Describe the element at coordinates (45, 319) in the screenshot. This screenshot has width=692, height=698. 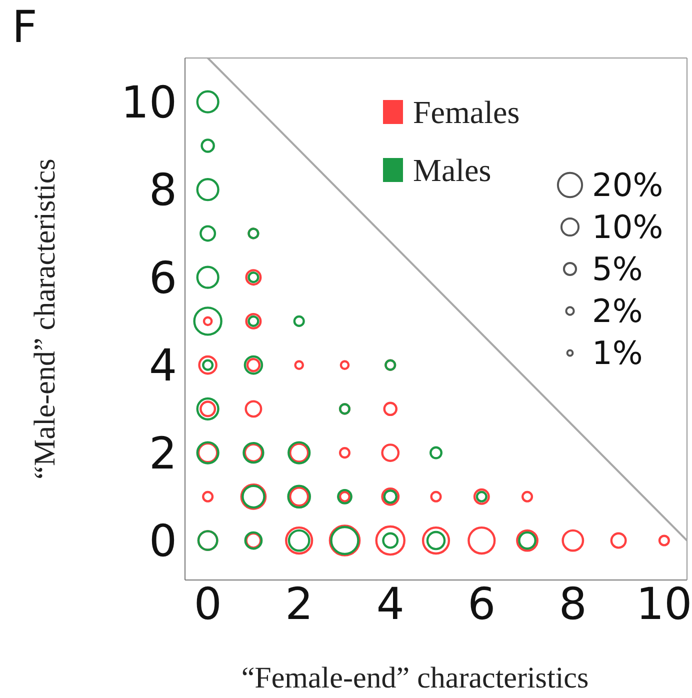
I see `y-axis-title: “Male-end” characteristics` at that location.